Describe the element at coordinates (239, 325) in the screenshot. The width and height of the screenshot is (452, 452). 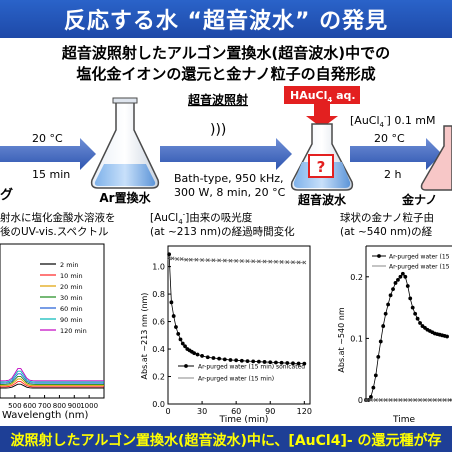
I see `chart2-frame` at that location.